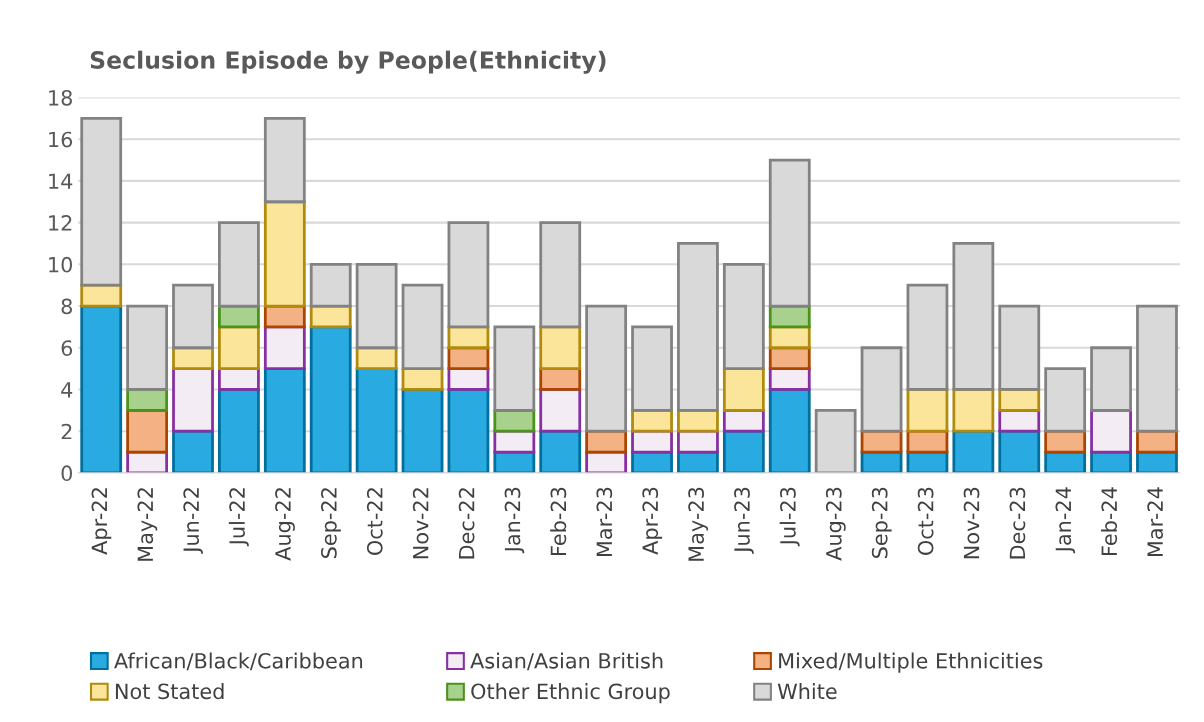 Image resolution: width=1204 pixels, height=722 pixels. What do you see at coordinates (558, 521) in the screenshot?
I see `x-tick-label: Feb-23` at bounding box center [558, 521].